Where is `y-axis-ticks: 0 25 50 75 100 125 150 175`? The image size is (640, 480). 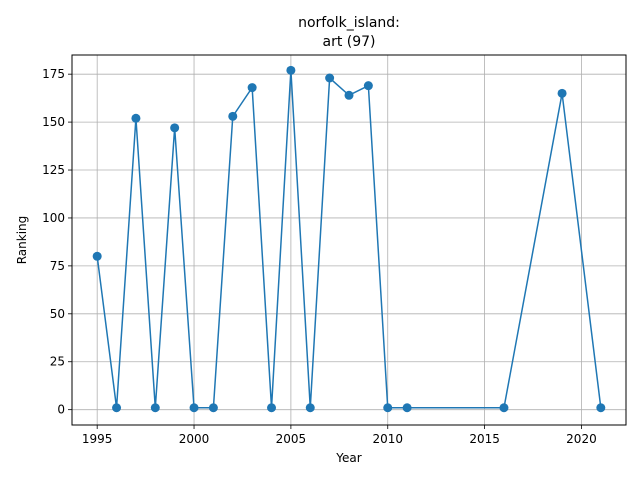
y-axis-ticks: 0 25 50 75 100 125 150 175 is located at coordinates (57, 242).